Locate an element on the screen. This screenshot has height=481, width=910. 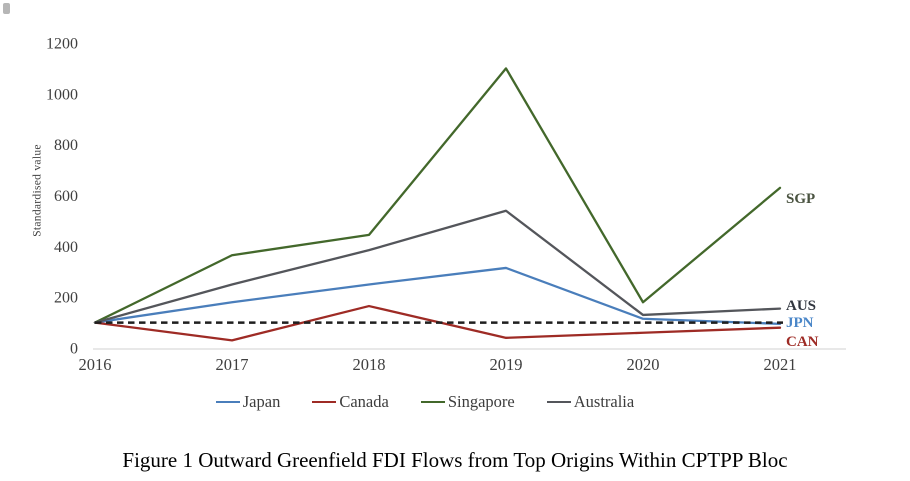
series-tag-SGP: SGP is located at coordinates (800, 199).